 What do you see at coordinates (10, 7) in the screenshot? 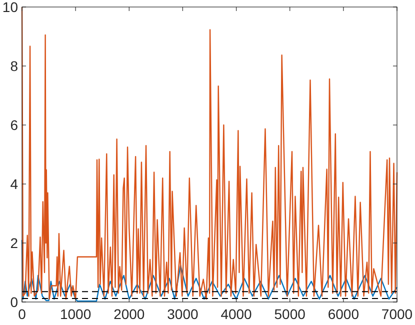
I see `y-tick-label: 10` at bounding box center [10, 7].